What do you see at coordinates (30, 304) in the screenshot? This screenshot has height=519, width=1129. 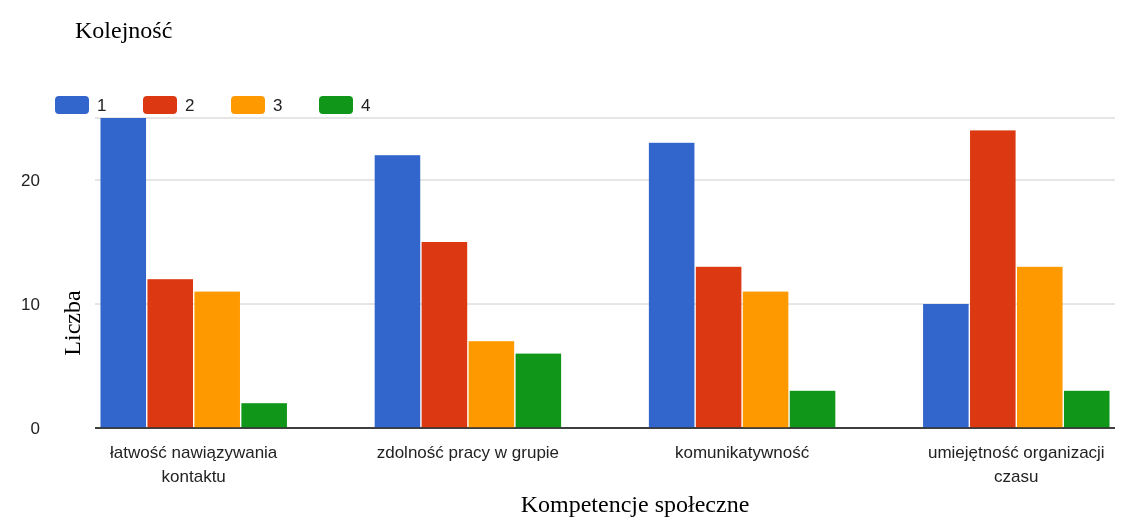 I see `y-tick-label: 10` at bounding box center [30, 304].